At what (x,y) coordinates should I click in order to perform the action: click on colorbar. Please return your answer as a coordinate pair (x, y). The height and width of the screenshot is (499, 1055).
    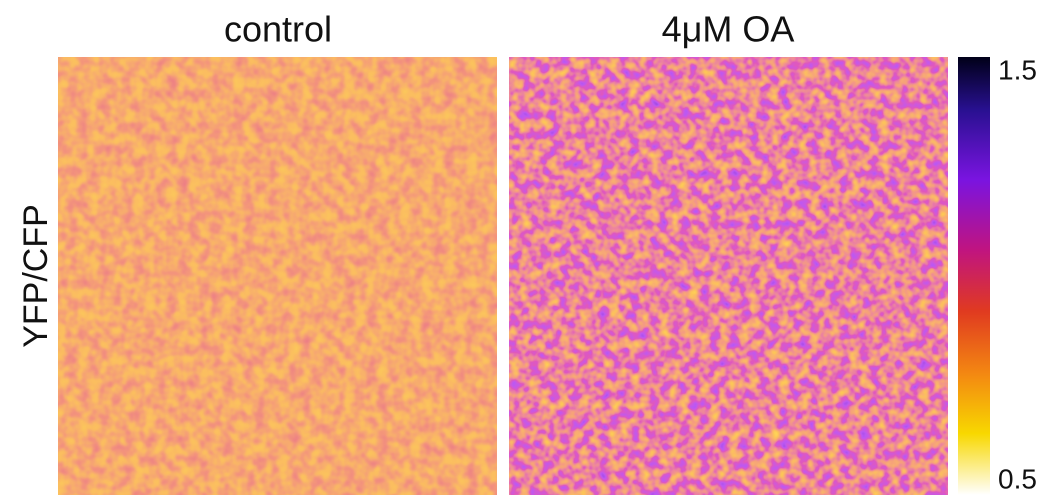
    Looking at the image, I should click on (974, 276).